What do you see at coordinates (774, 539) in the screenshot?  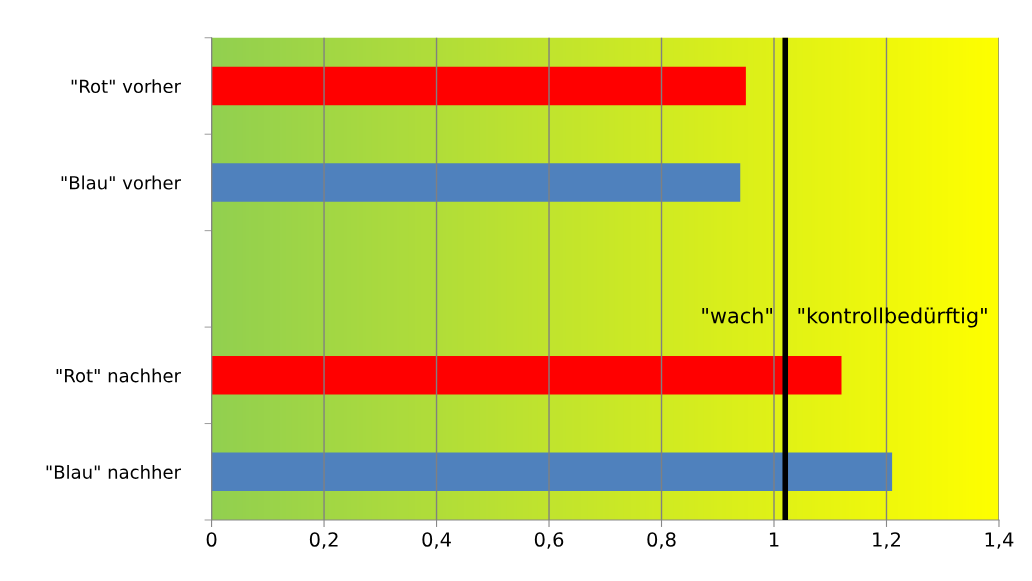 I see `x-tick-label: 1` at bounding box center [774, 539].